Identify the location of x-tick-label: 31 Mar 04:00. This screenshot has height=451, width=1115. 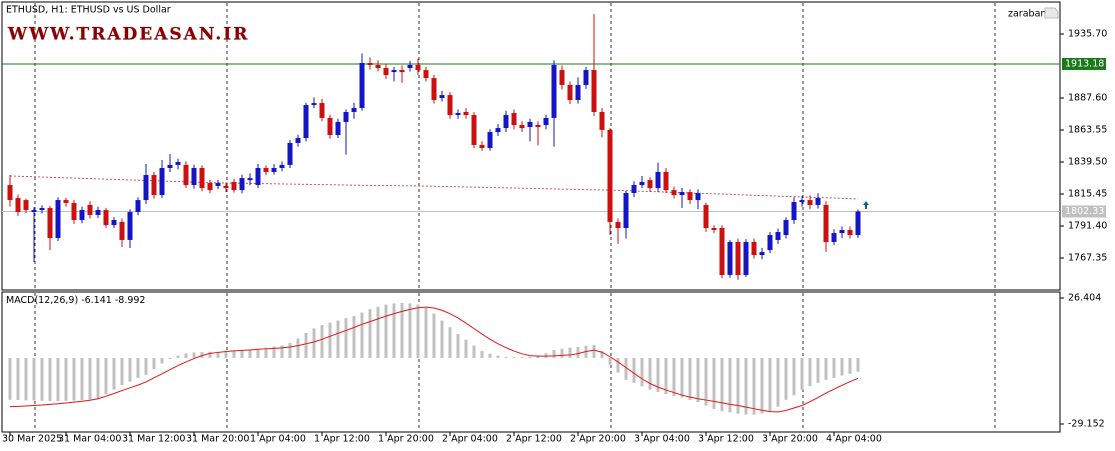
(89, 439).